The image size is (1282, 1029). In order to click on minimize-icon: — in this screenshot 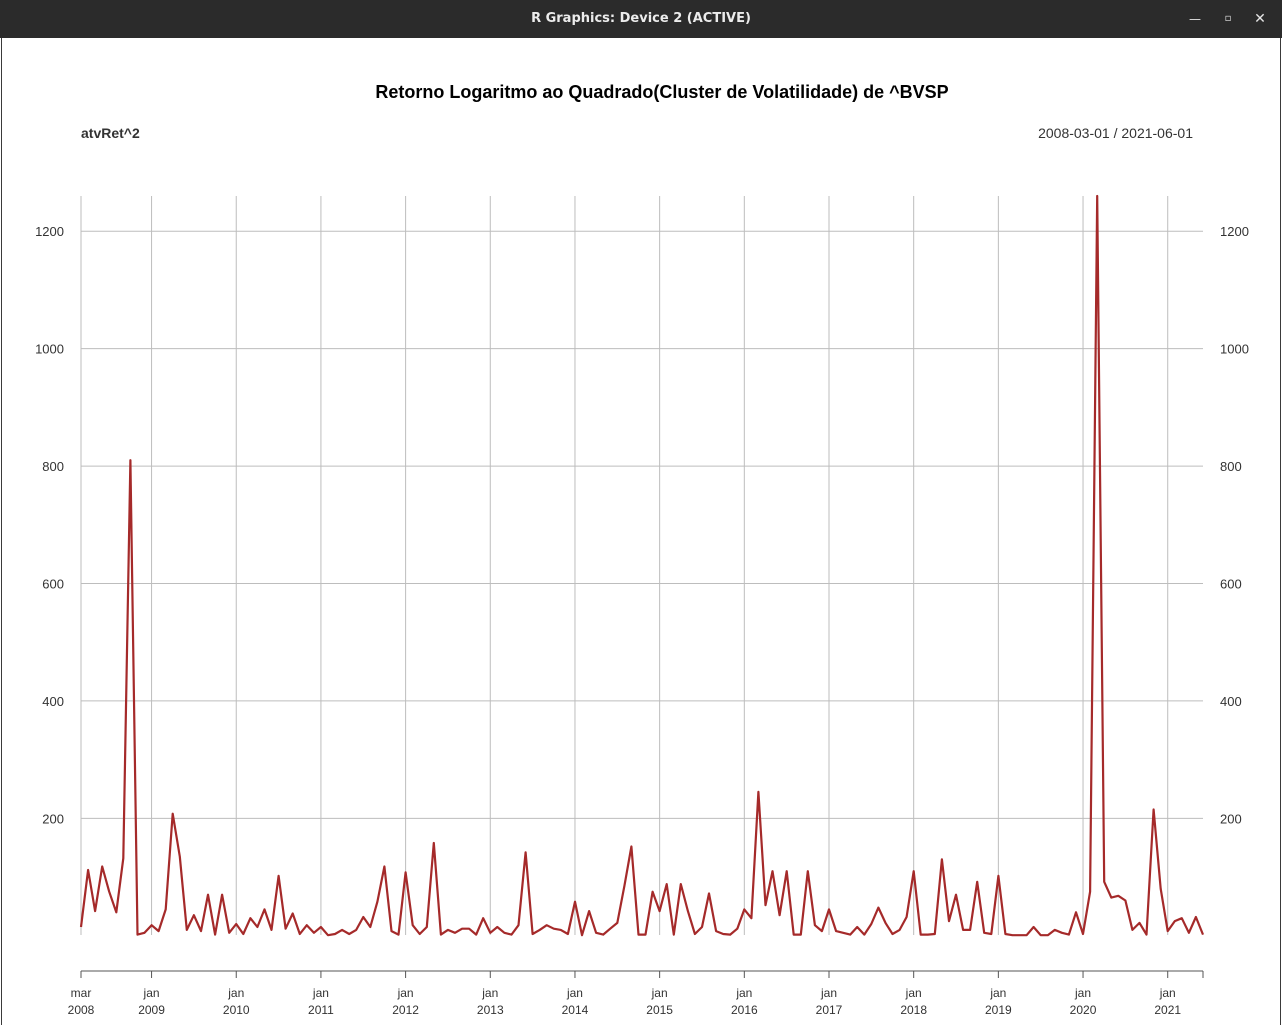, I will do `click(1195, 19)`.